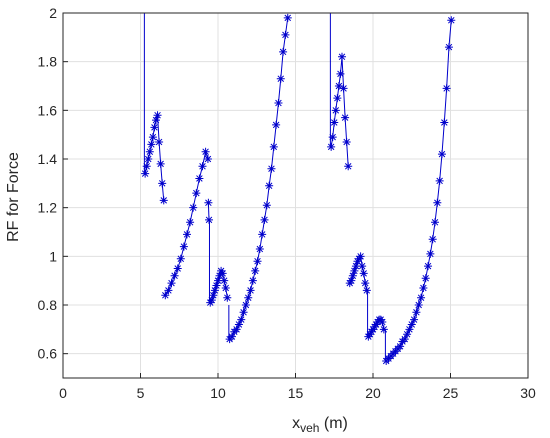 This screenshot has height=438, width=550. What do you see at coordinates (48, 62) in the screenshot?
I see `y-tick-label: 1.8` at bounding box center [48, 62].